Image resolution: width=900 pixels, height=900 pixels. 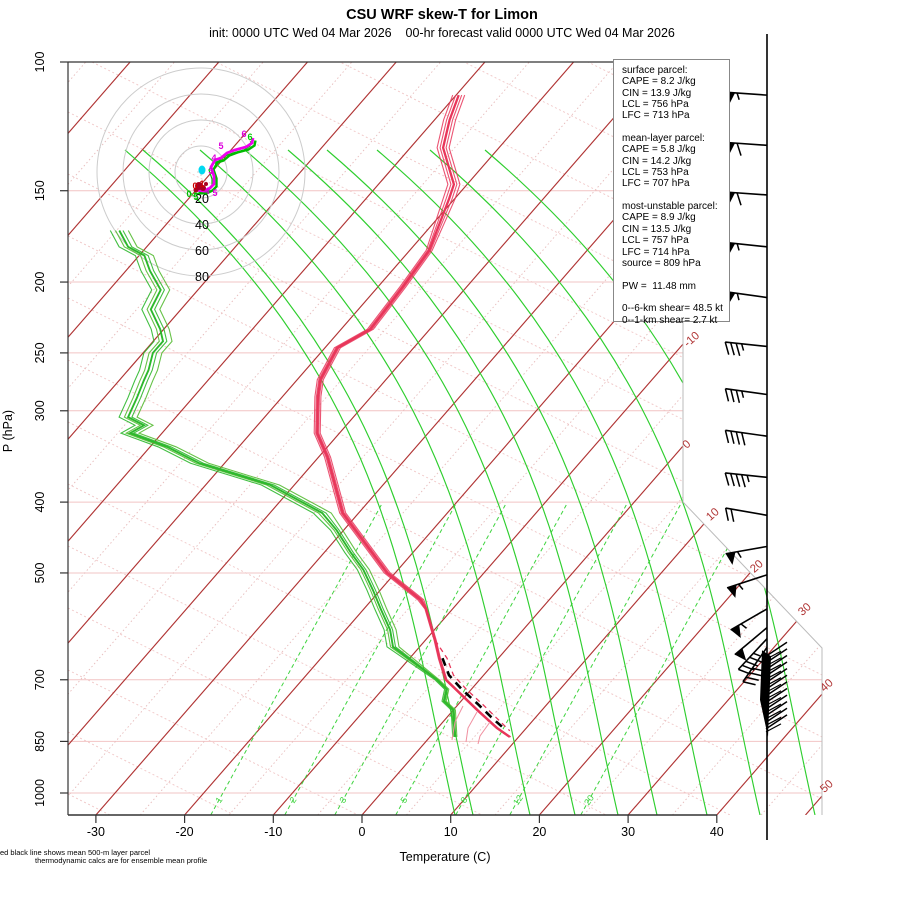 What do you see at coordinates (659, 218) in the screenshot?
I see `mostunstable-cape: CAPE = 8.9 J/kg` at bounding box center [659, 218].